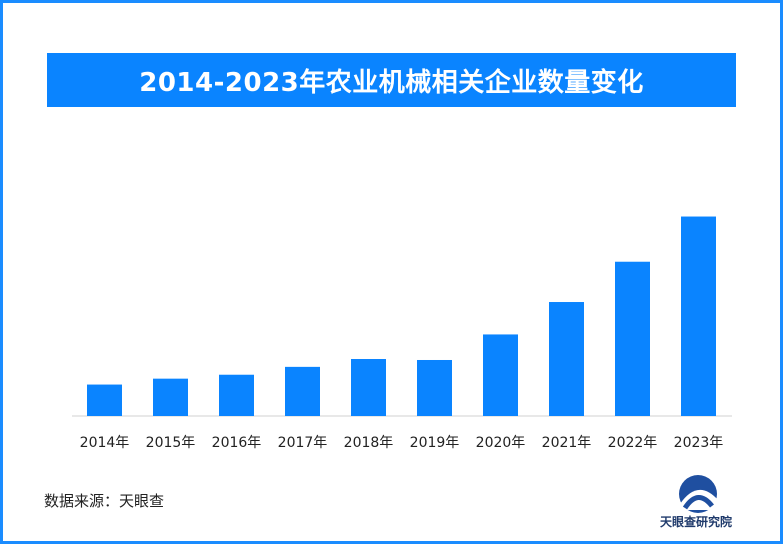 The width and height of the screenshot is (783, 544). Describe the element at coordinates (368, 387) in the screenshot. I see `bar-2018年` at that location.